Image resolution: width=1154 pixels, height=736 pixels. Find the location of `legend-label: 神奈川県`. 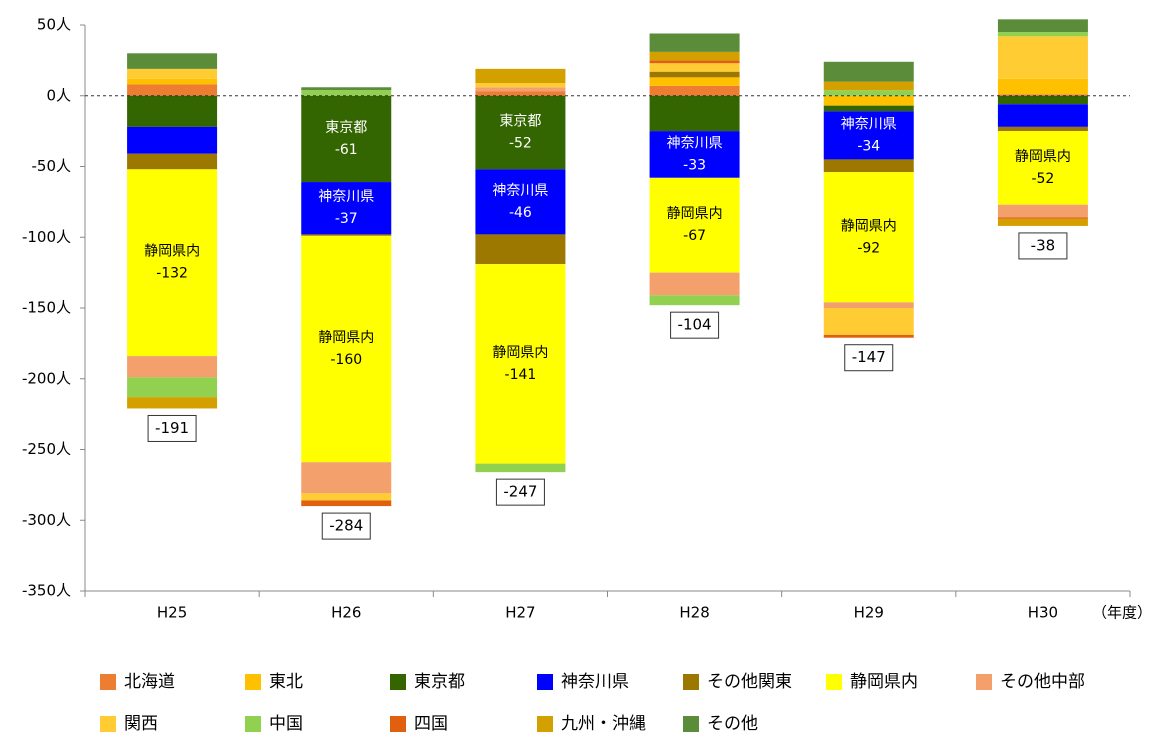

legend-label: 神奈川県 is located at coordinates (595, 682).